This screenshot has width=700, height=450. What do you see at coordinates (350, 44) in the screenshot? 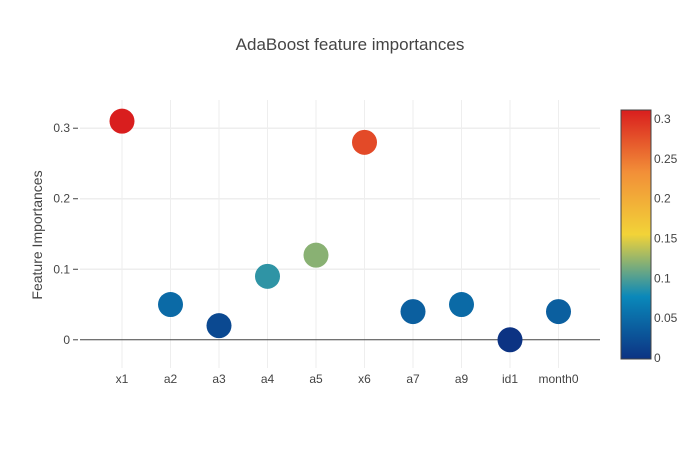
I see `chart-title: AdaBoost feature importances` at bounding box center [350, 44].